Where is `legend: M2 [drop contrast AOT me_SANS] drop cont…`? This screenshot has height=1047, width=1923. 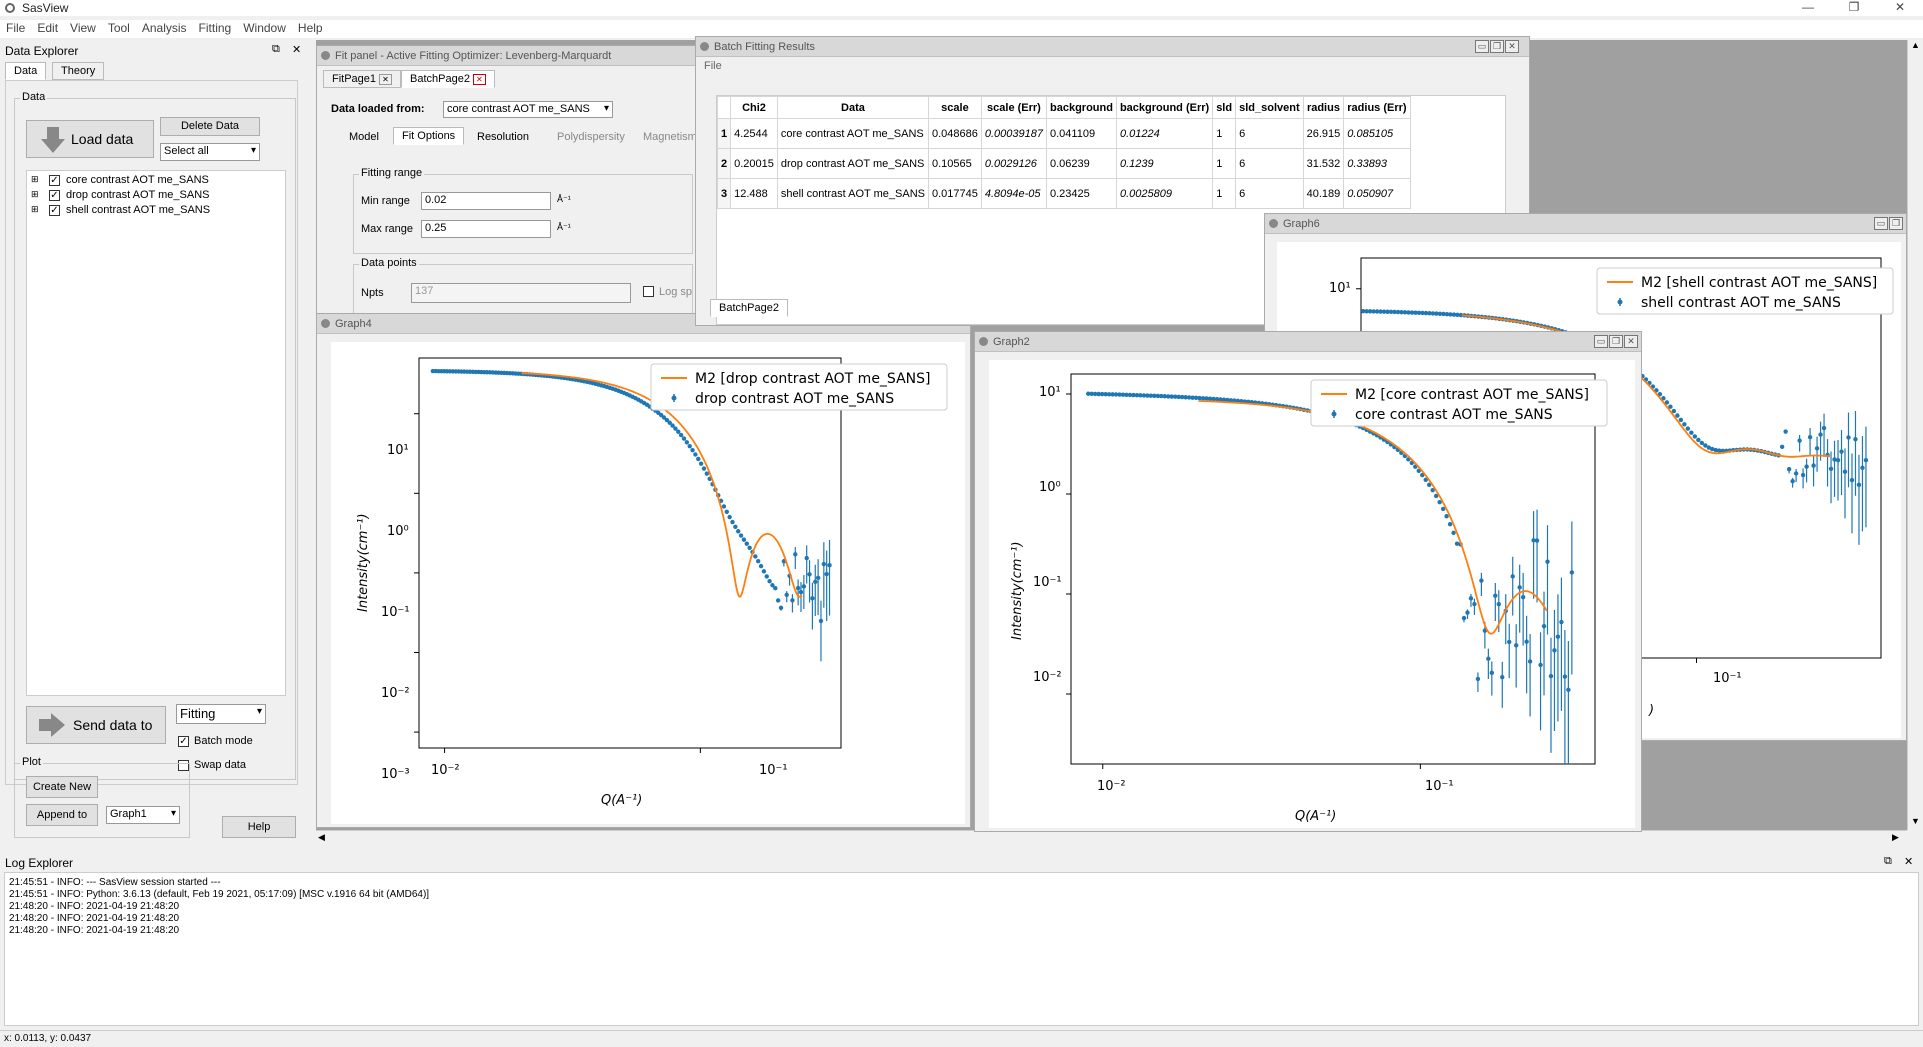 legend: M2 [drop contrast AOT me_SANS] drop cont… is located at coordinates (799, 387).